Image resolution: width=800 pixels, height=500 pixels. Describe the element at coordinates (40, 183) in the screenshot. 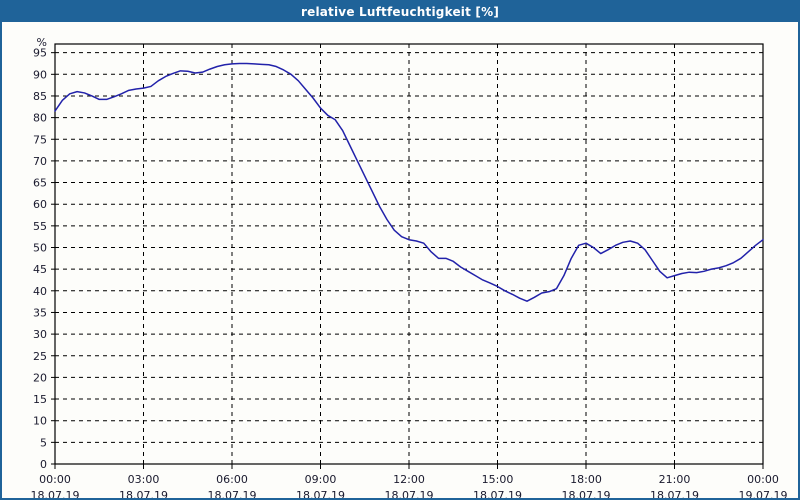

I see `y-tick-label: 65` at that location.